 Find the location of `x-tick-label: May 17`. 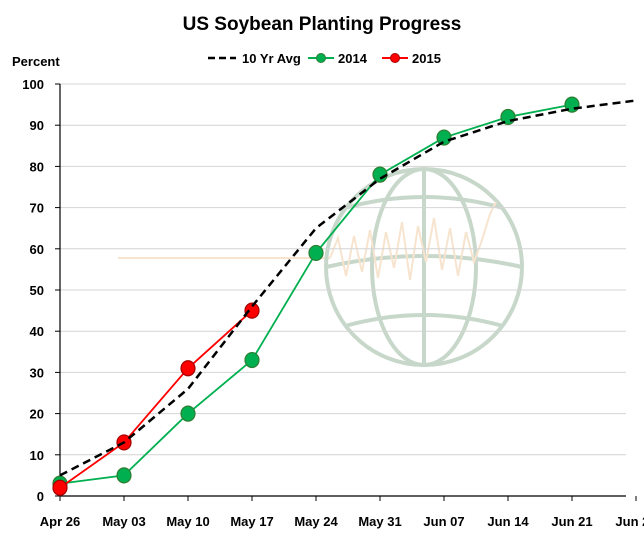

x-tick-label: May 17 is located at coordinates (251, 521).